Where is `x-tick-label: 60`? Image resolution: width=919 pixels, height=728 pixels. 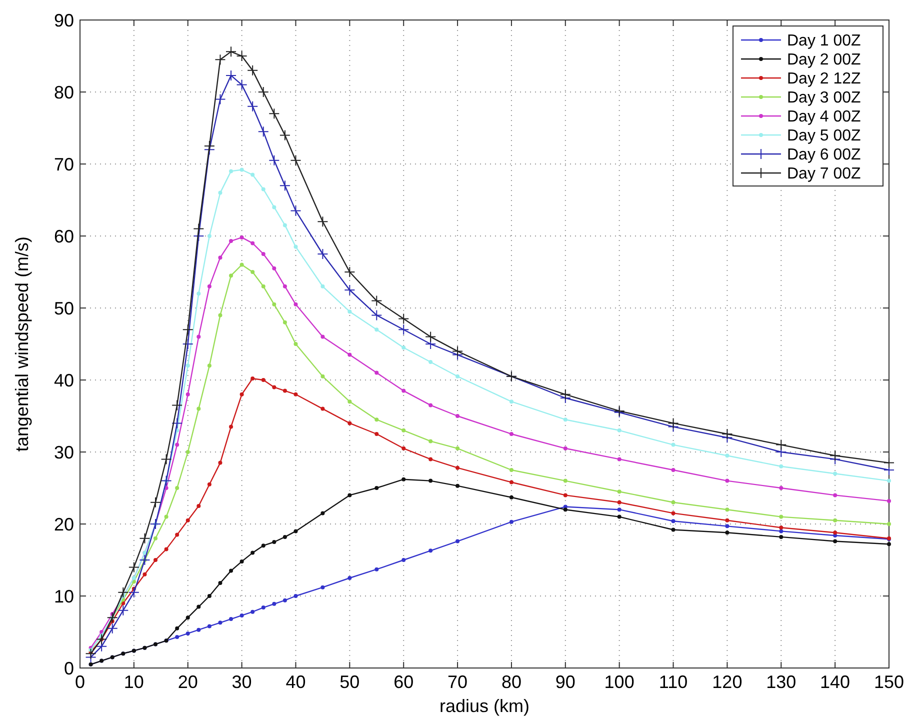 x-tick-label: 60 is located at coordinates (404, 682).